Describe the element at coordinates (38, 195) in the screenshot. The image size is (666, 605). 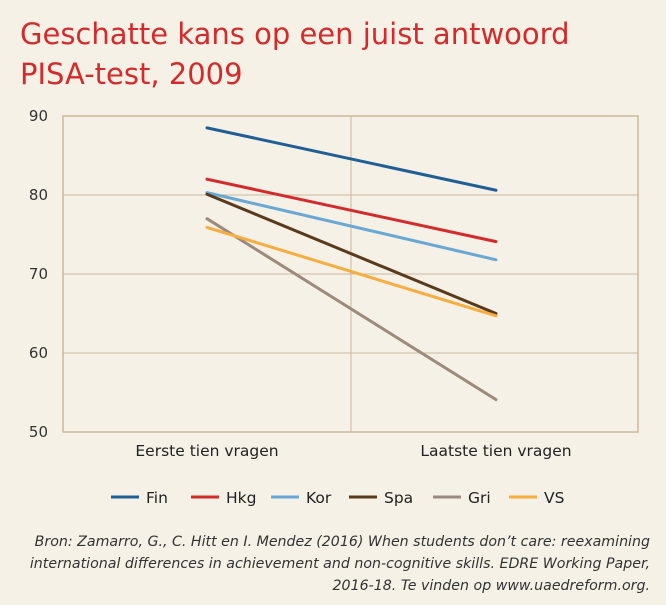
I see `y-tick-label: 80` at that location.